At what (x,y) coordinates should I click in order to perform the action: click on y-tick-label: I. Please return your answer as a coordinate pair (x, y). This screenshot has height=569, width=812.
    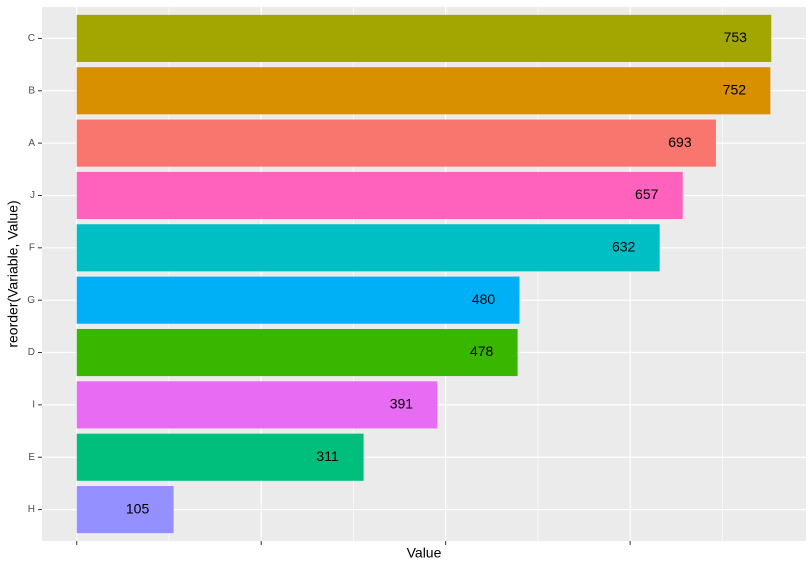
    Looking at the image, I should click on (33, 405).